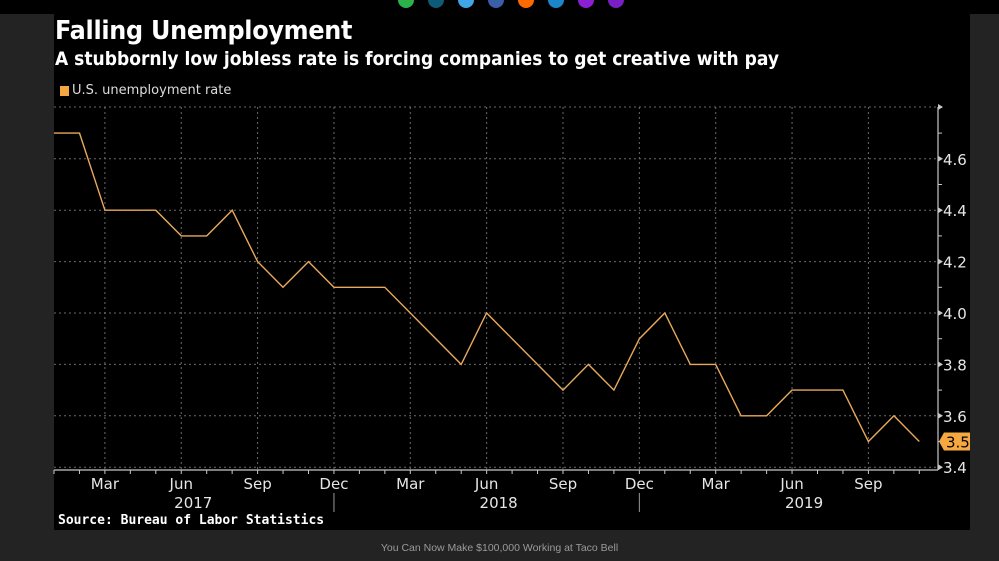 Image resolution: width=999 pixels, height=561 pixels. Describe the element at coordinates (204, 31) in the screenshot. I see `chart-title: Falling Unemployment` at that location.